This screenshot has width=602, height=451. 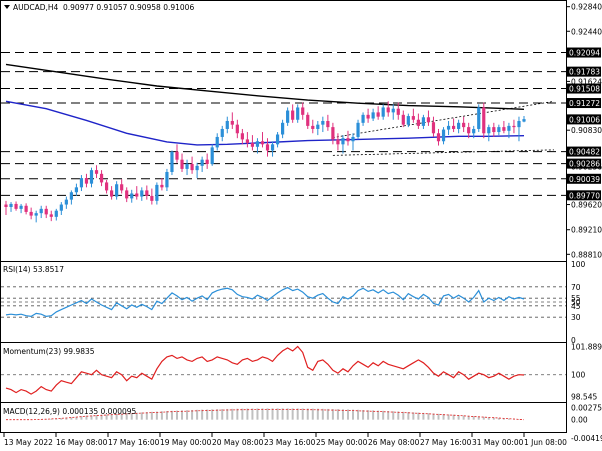 What do you see at coordinates (443, 152) in the screenshot?
I see `trendline` at bounding box center [443, 152].